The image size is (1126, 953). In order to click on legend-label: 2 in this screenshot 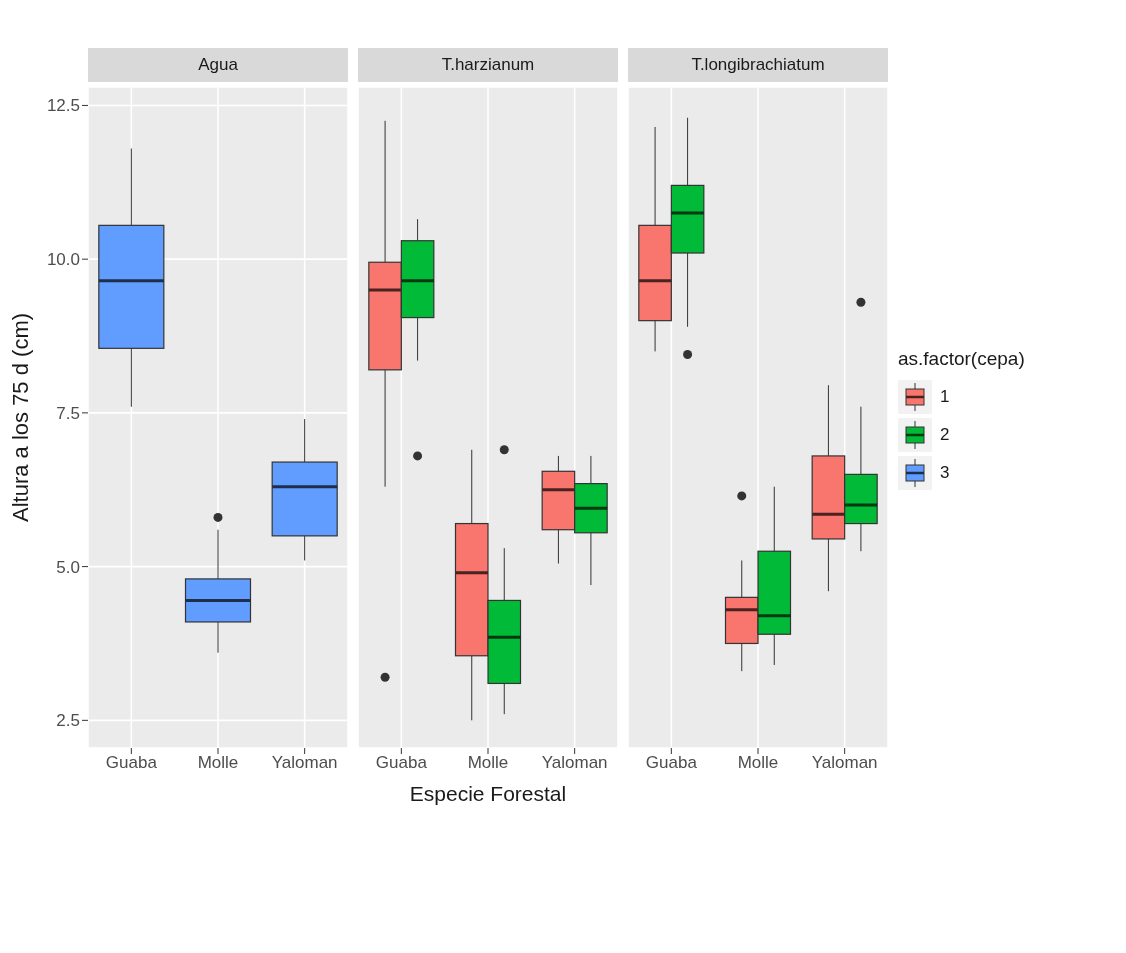, I will do `click(945, 435)`.